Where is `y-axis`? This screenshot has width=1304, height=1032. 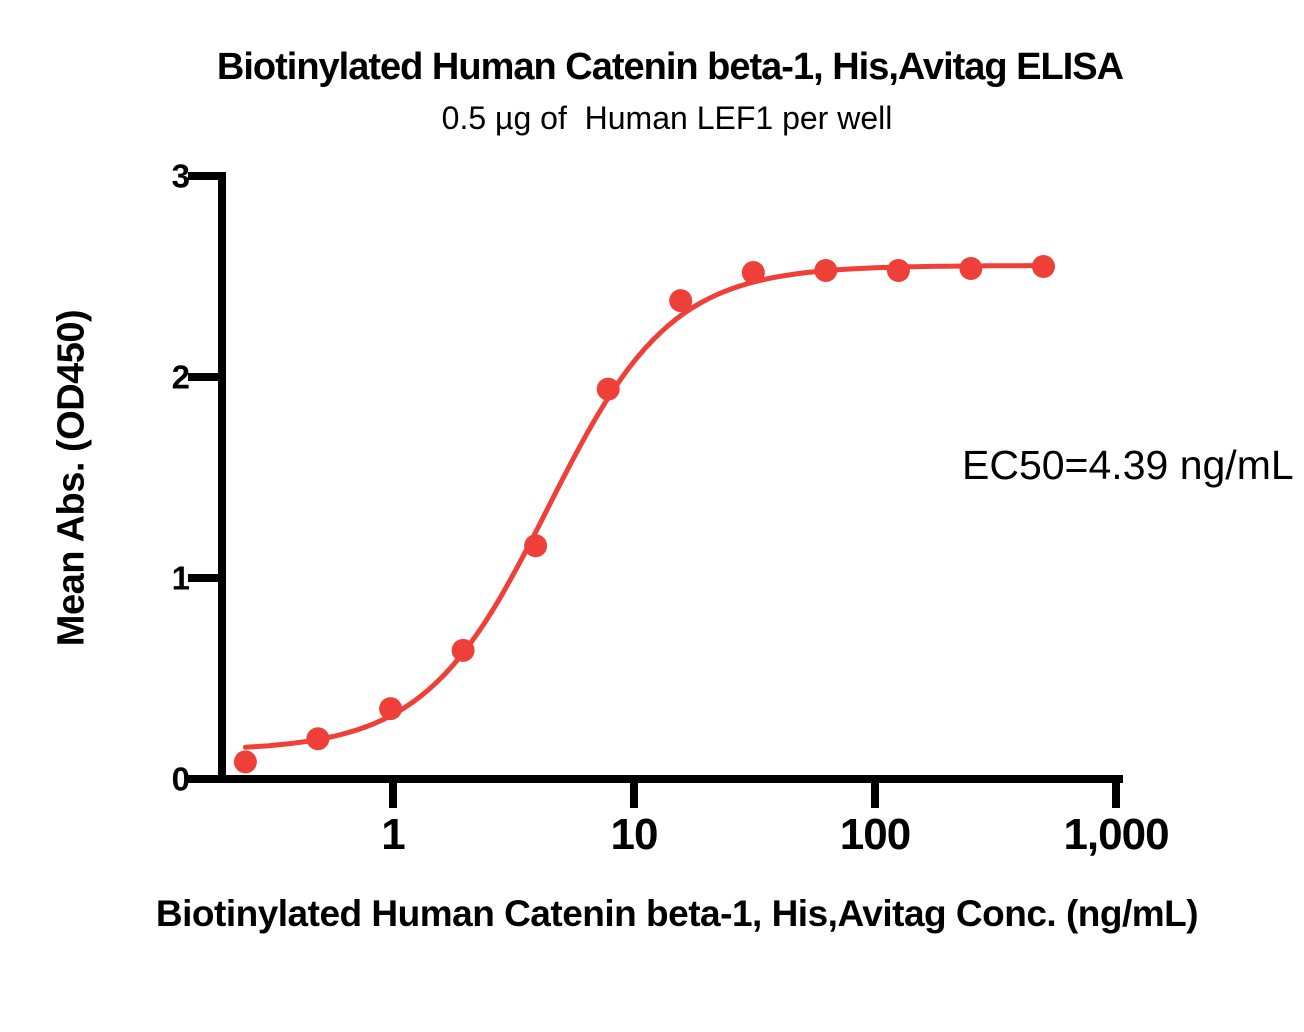
y-axis is located at coordinates (222, 477).